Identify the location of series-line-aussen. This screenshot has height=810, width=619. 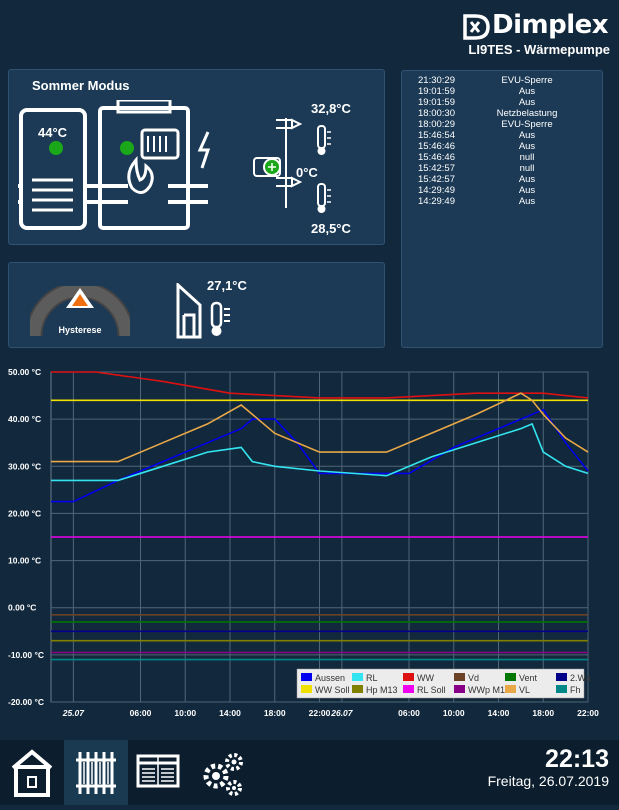
(320, 455).